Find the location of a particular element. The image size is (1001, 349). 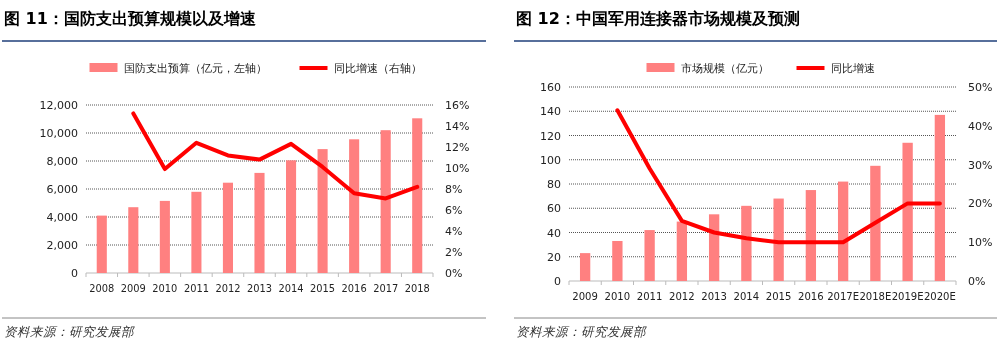

y-tick-label: 120 is located at coordinates (550, 136).